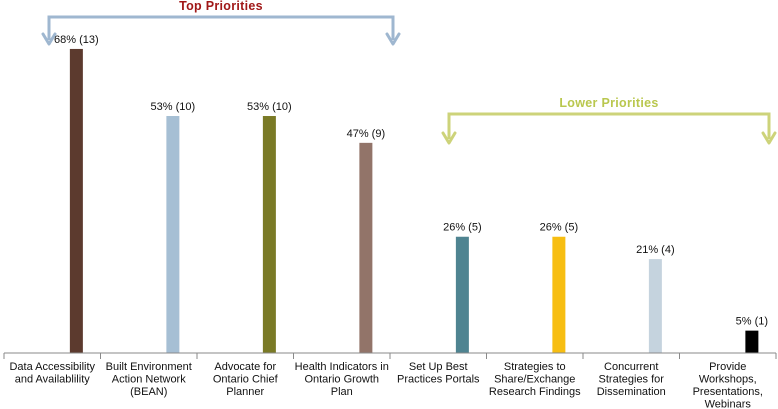  What do you see at coordinates (728, 404) in the screenshot?
I see `category-label-line: Webinars` at bounding box center [728, 404].